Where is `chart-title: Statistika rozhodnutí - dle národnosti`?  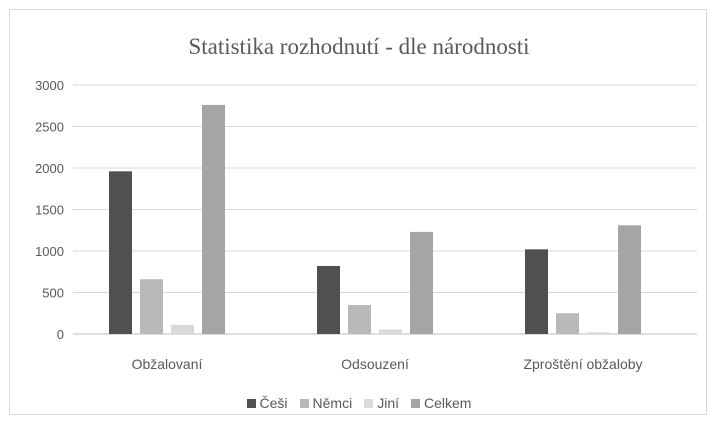
chart-title: Statistika rozhodnutí - dle národnosti is located at coordinates (359, 46).